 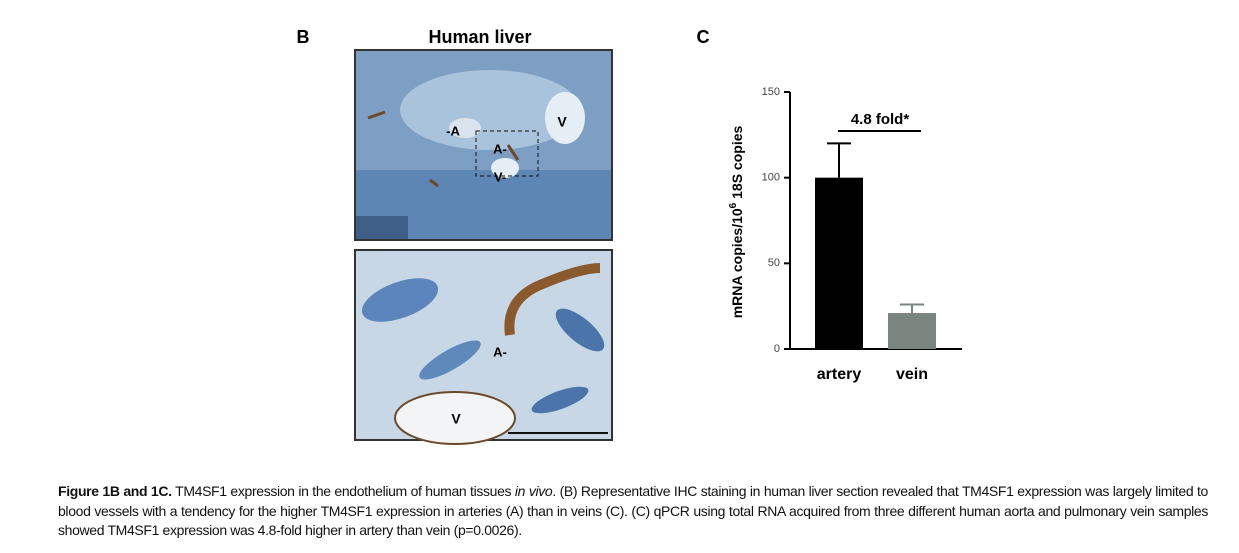 What do you see at coordinates (737, 263) in the screenshot?
I see `y-axis-label-part: mRNA copies/10` at bounding box center [737, 263].